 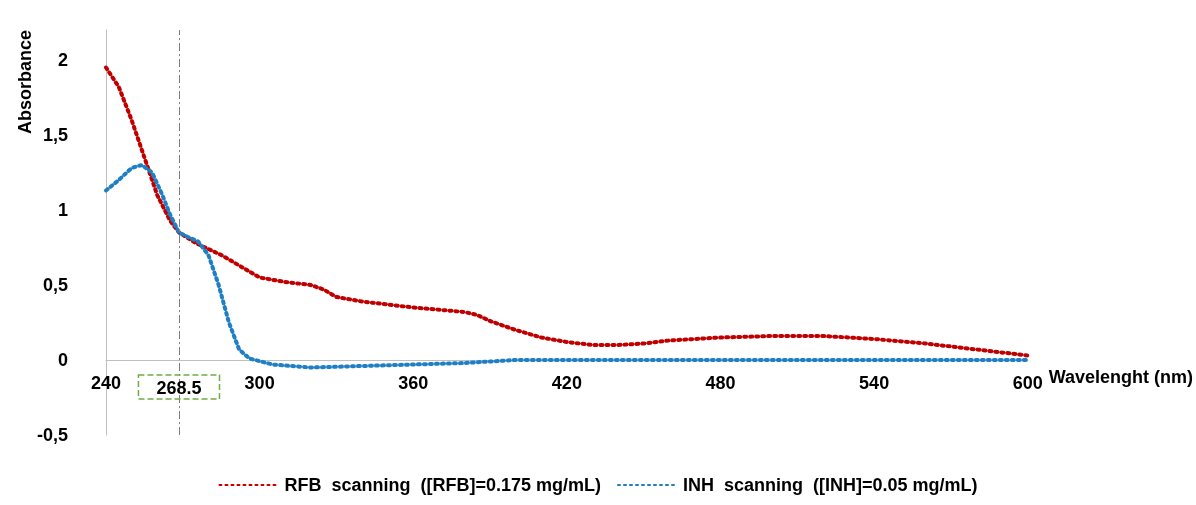 I want to click on x-tick-label: 300, so click(x=259, y=383).